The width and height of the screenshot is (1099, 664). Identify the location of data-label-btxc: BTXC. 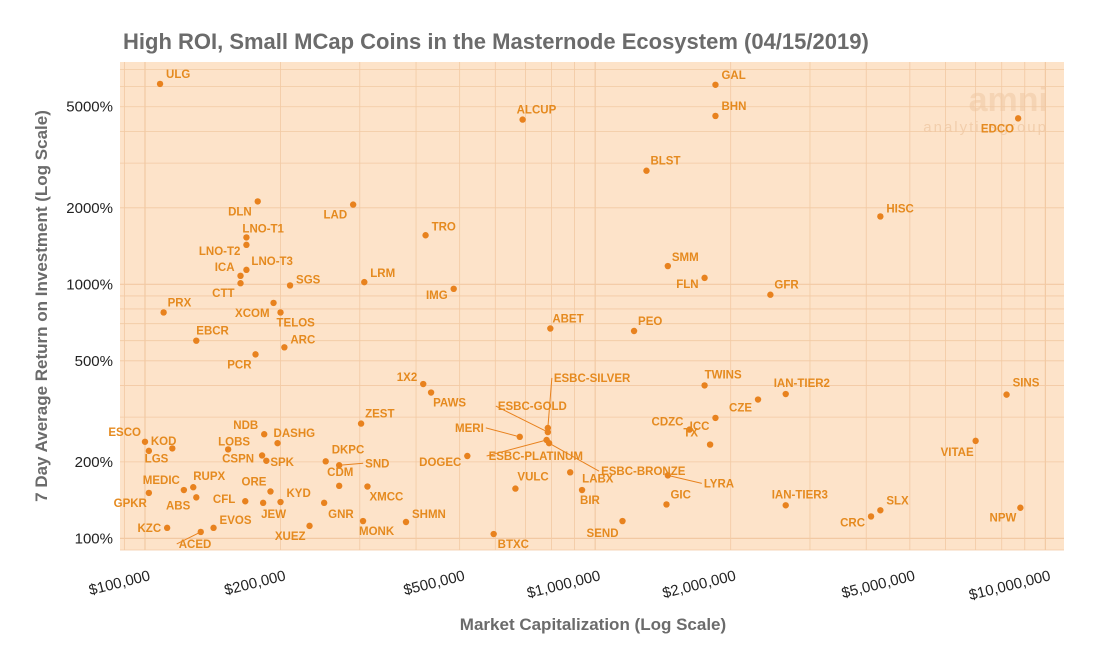
(513, 545).